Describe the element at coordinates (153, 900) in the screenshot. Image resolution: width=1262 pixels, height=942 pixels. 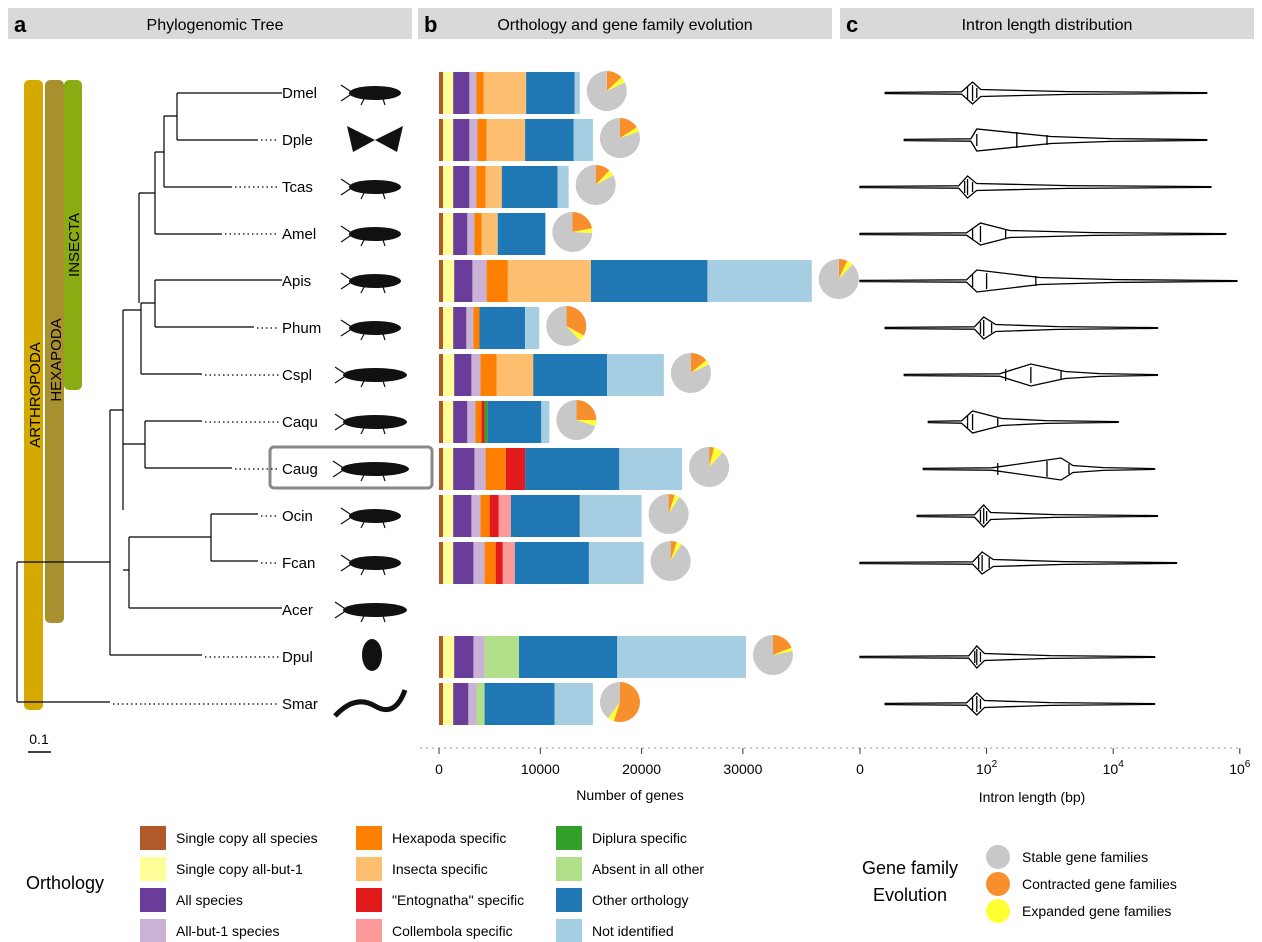
I see `legend-swatch-all-species` at that location.